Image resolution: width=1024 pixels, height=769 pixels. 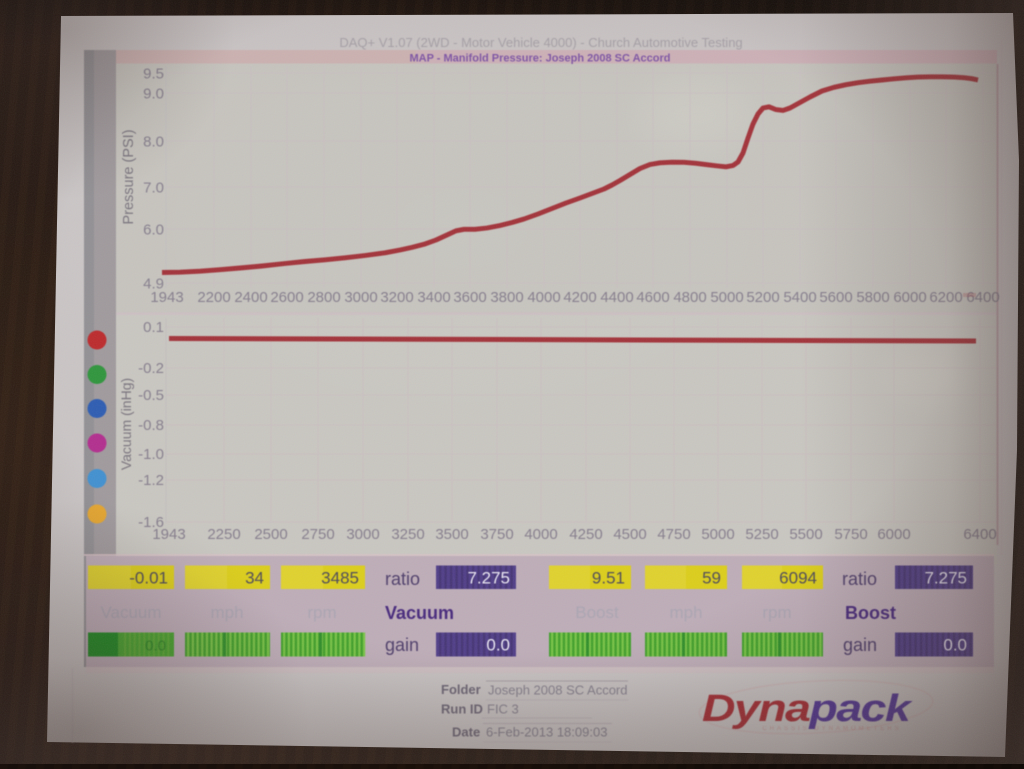 What do you see at coordinates (340, 578) in the screenshot?
I see `svg-text: 3485` at bounding box center [340, 578].